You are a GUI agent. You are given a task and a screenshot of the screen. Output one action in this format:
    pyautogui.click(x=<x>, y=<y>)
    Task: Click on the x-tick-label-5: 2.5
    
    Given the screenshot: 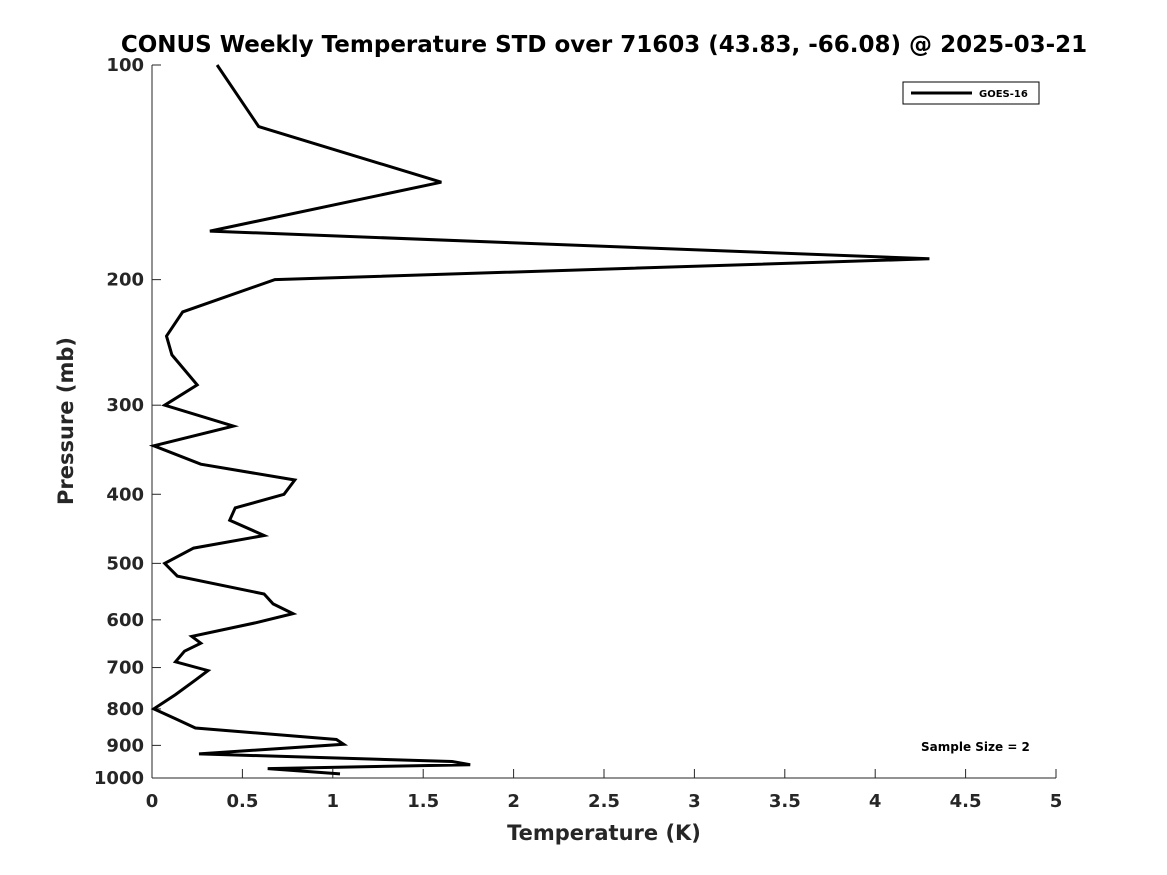 What is the action you would take?
    pyautogui.click(x=604, y=801)
    